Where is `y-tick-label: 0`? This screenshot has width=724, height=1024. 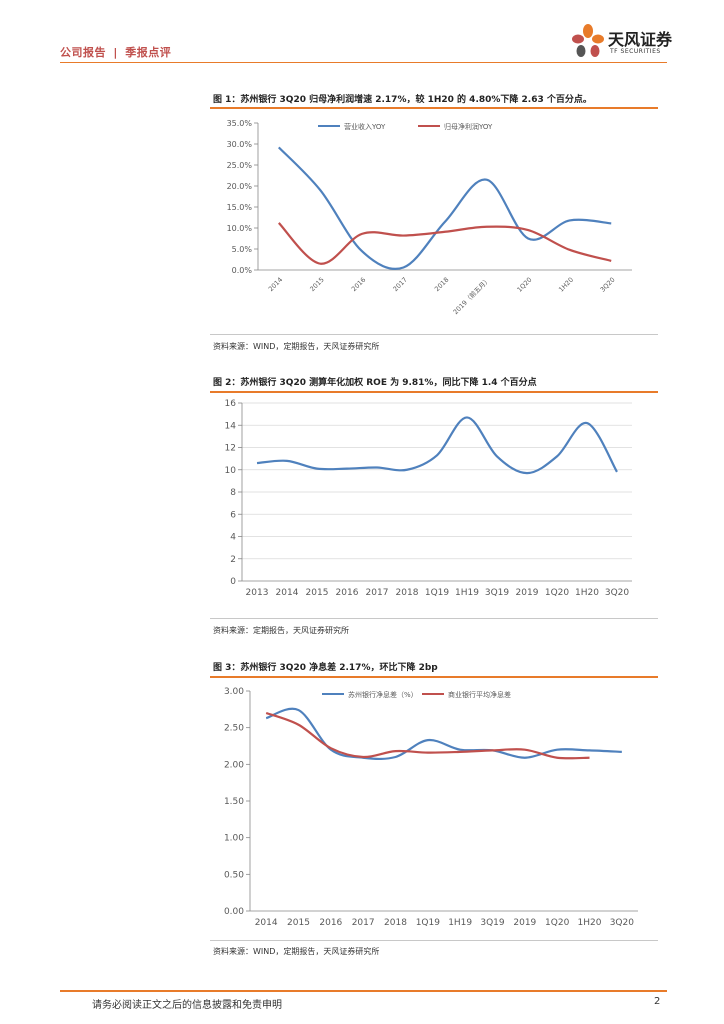
y-tick-label: 0 is located at coordinates (233, 582).